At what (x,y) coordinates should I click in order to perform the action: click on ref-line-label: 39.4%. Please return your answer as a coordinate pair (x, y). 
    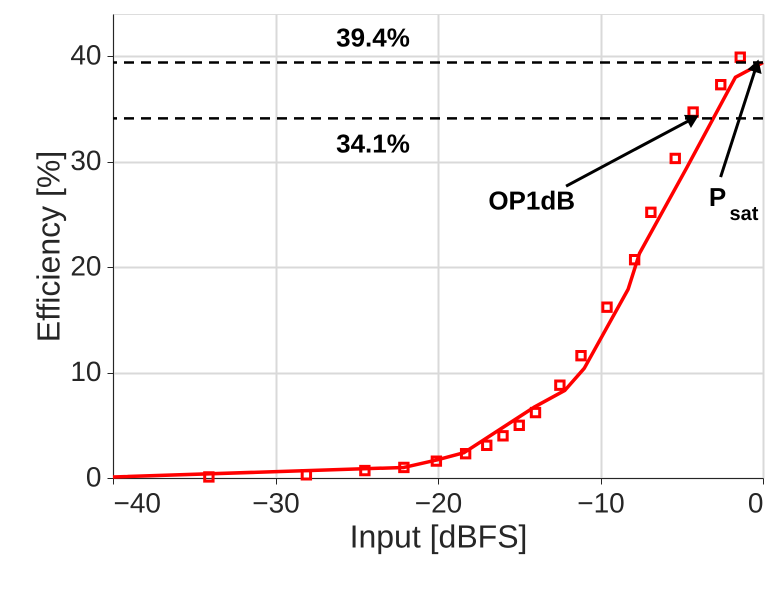
    Looking at the image, I should click on (373, 37).